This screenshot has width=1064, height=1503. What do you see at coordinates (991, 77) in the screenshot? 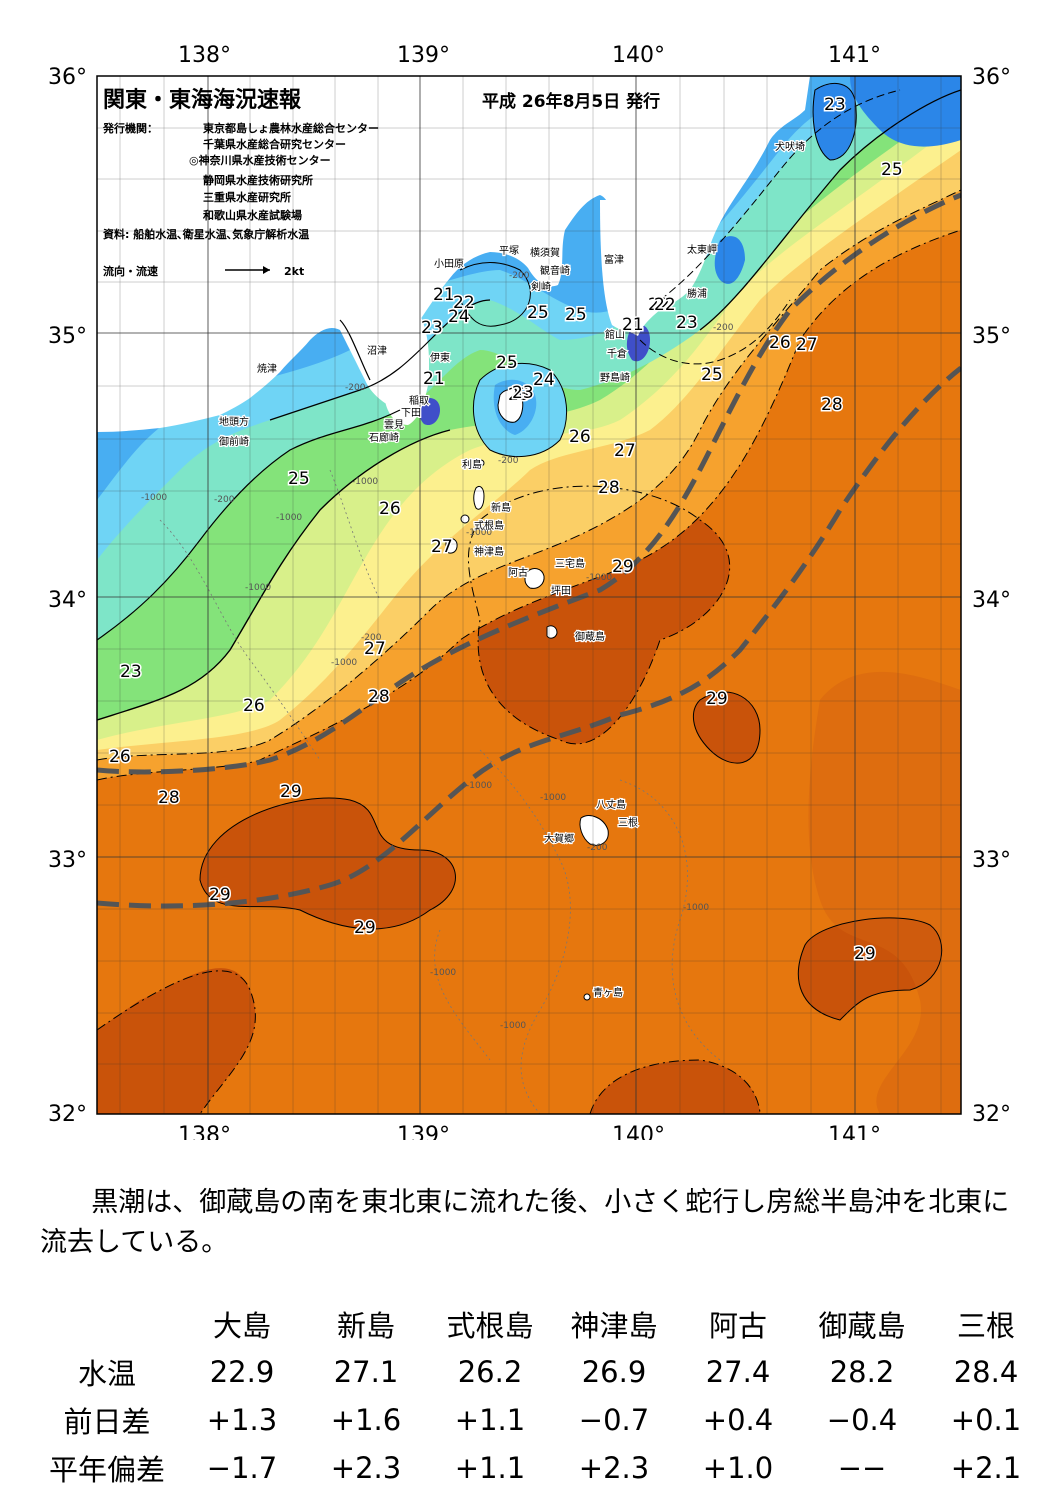
I see `lat-label-right: 36°` at bounding box center [991, 77].